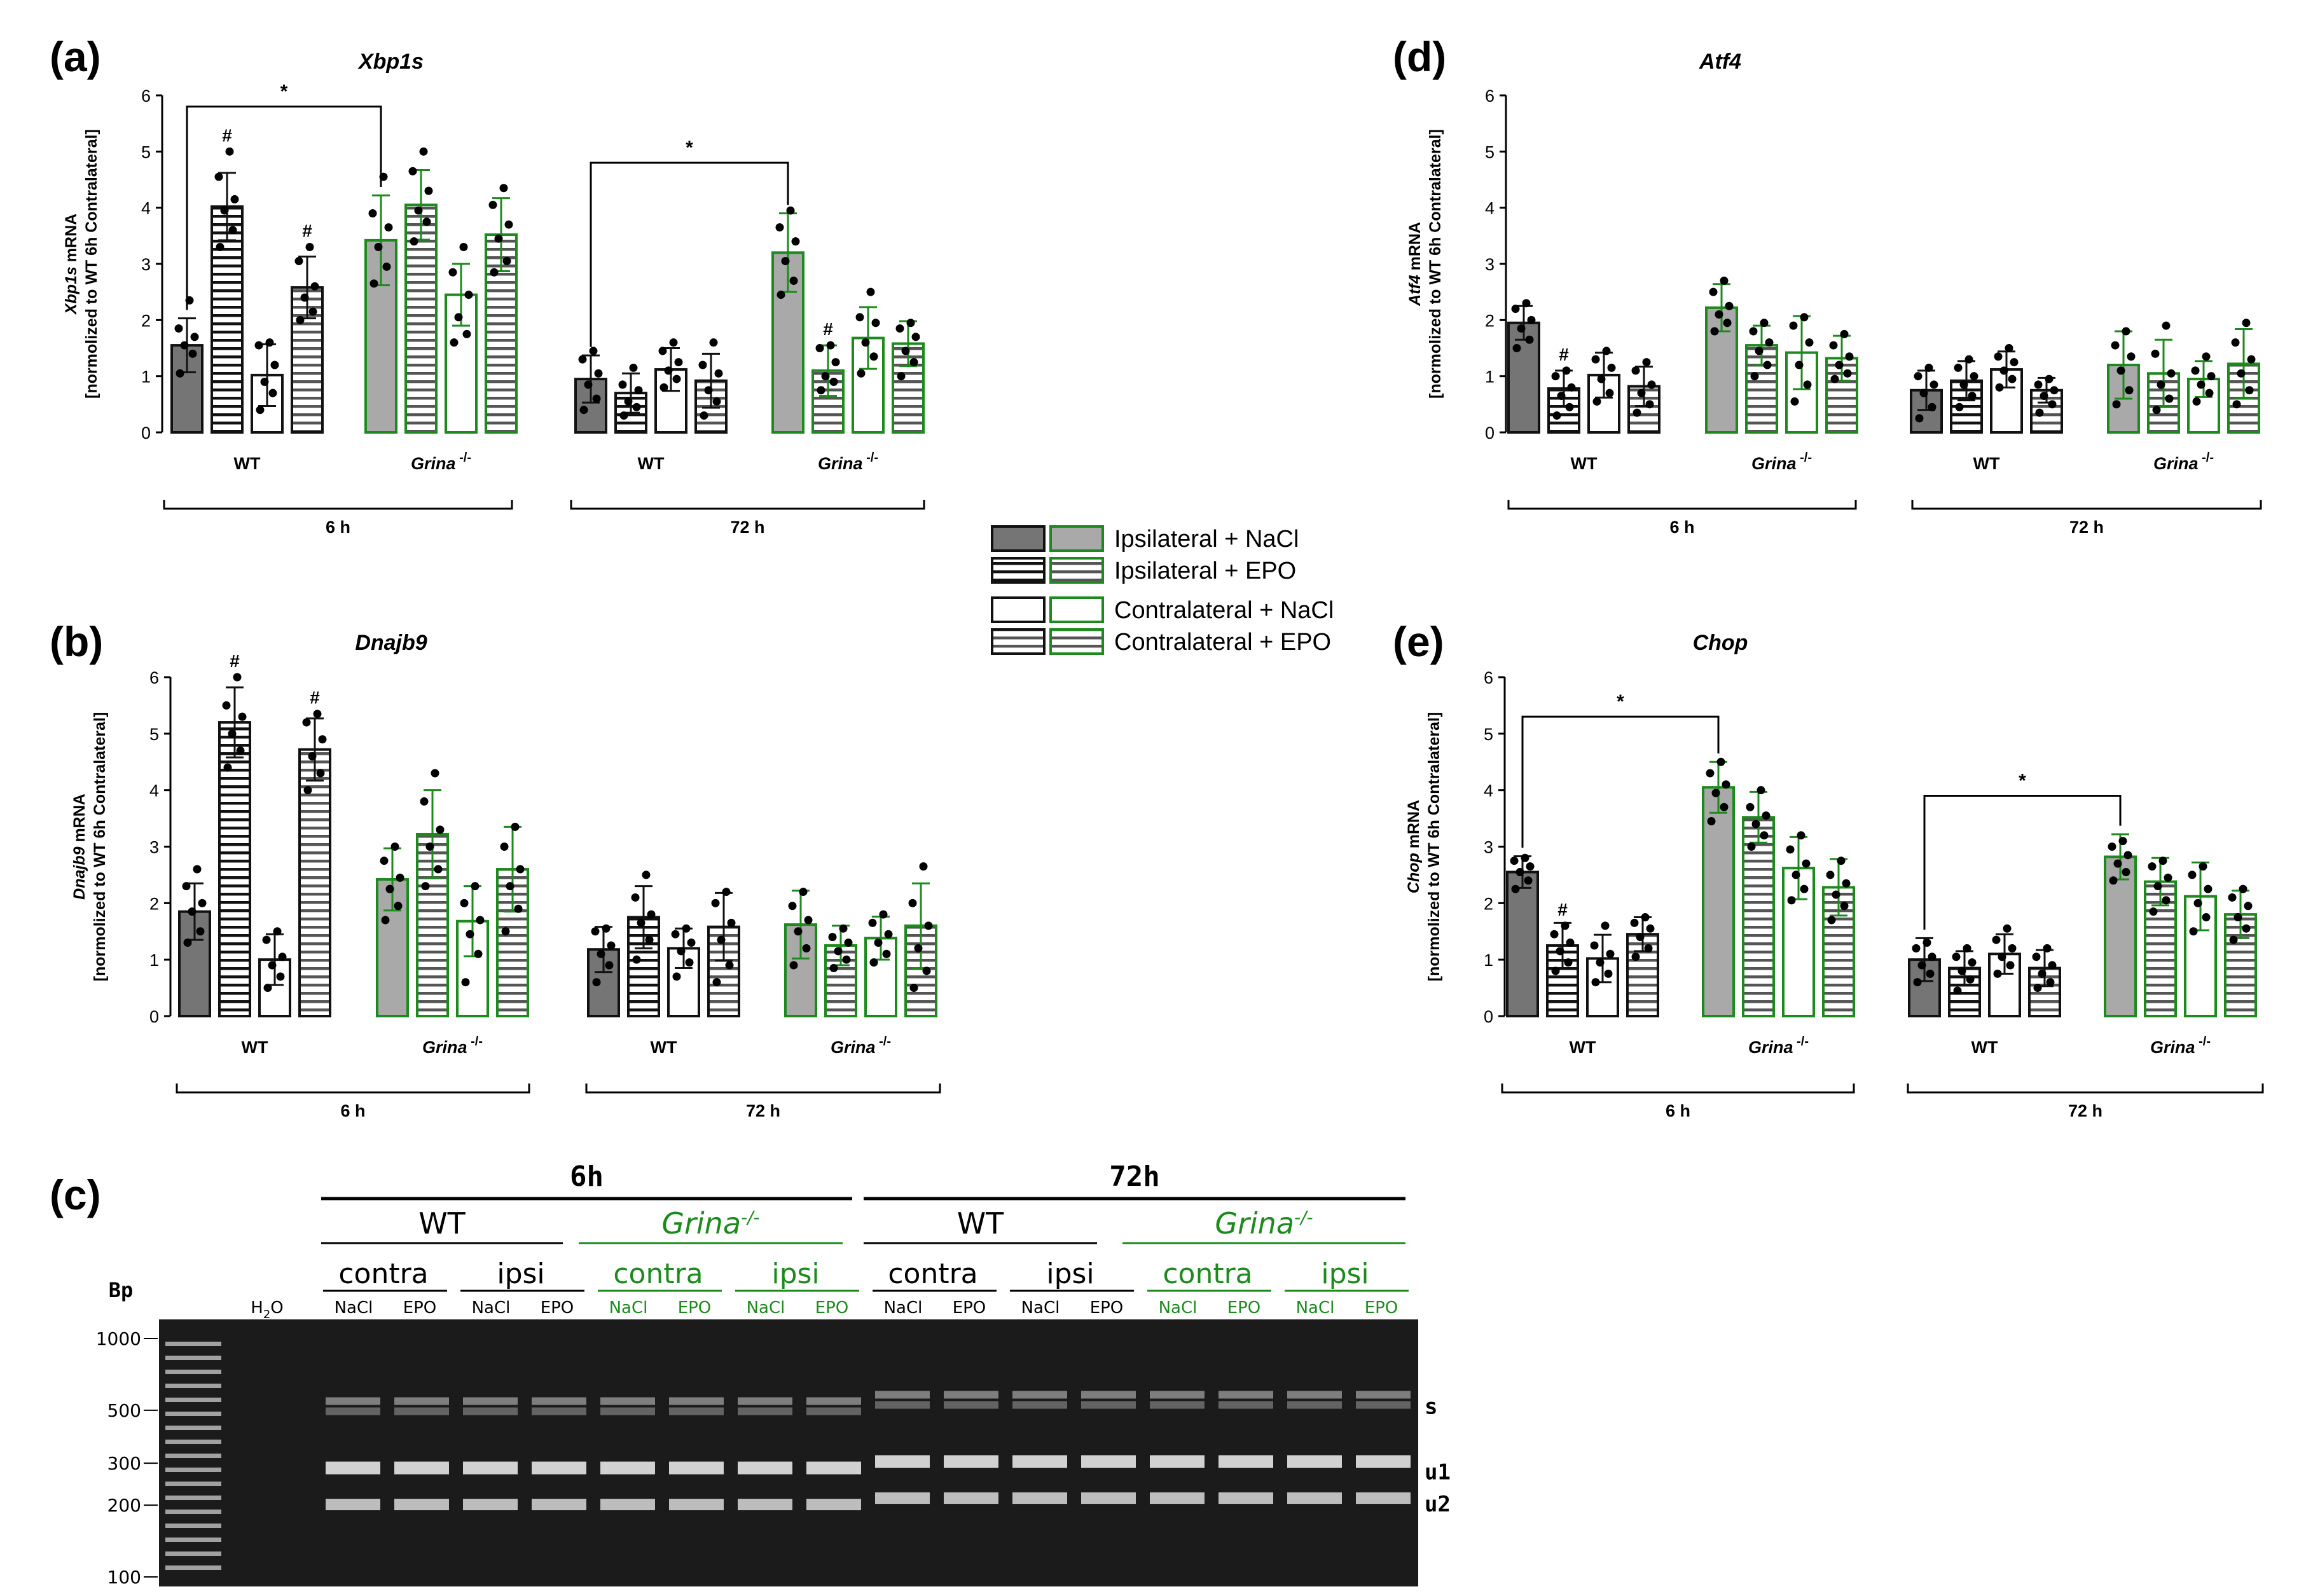  What do you see at coordinates (79, 872) in the screenshot?
I see `y-label-gene: Dnajb9` at bounding box center [79, 872].